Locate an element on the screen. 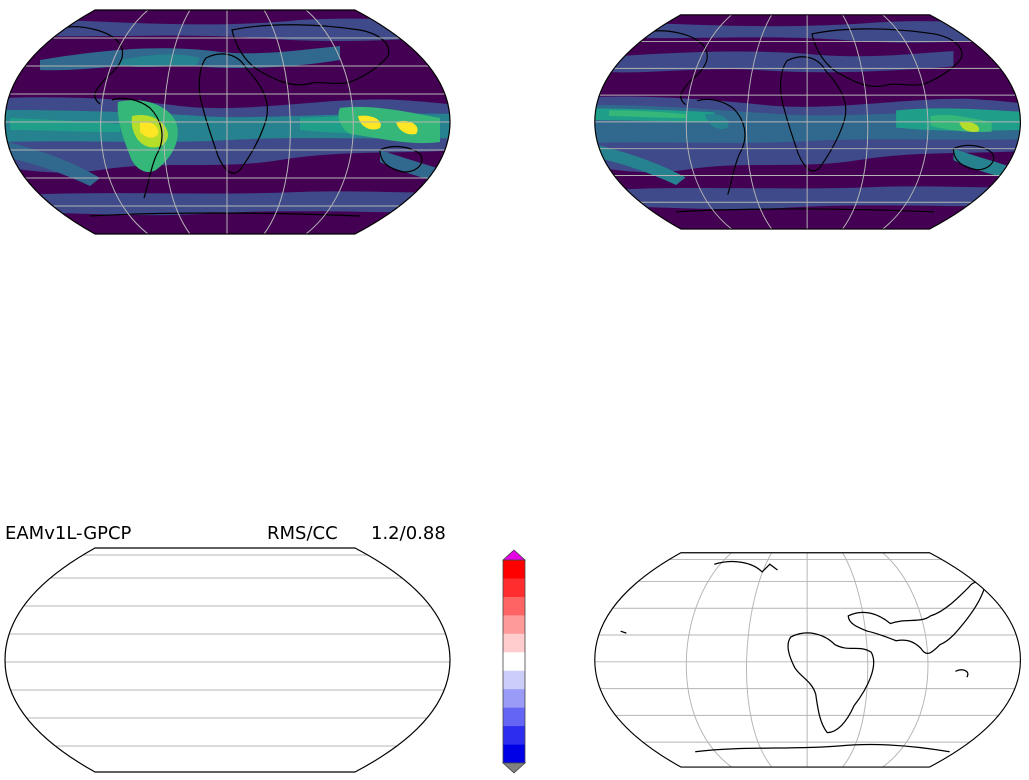 This screenshot has height=780, width=1029. model-field-svg is located at coordinates (227, 122).